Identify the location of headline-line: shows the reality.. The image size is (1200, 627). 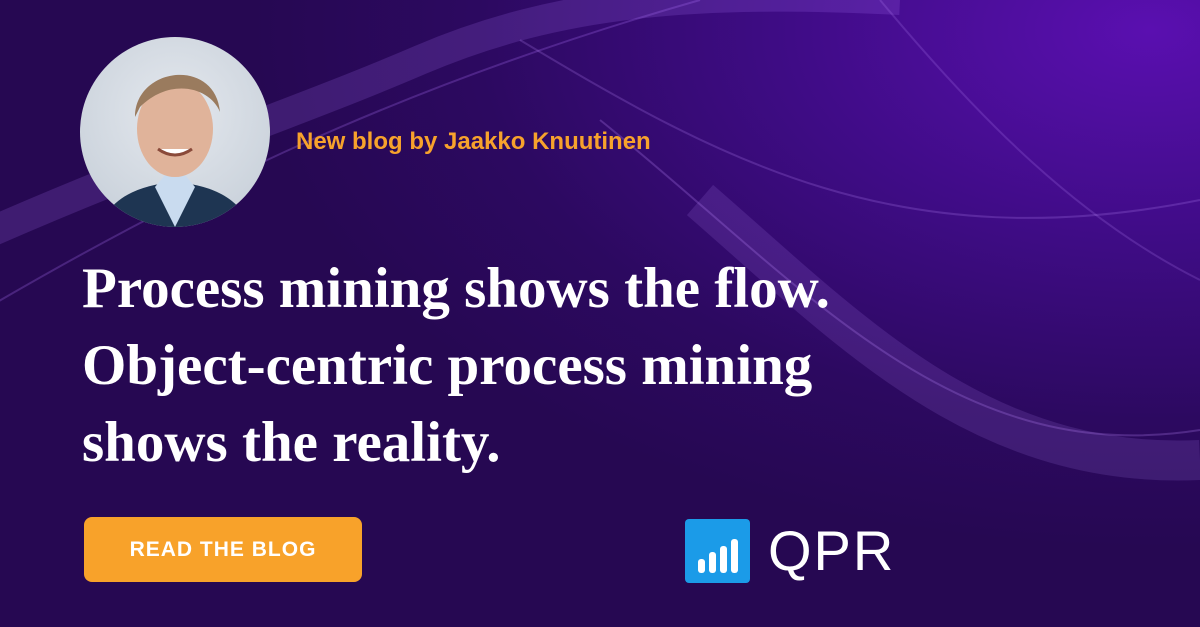
(291, 442).